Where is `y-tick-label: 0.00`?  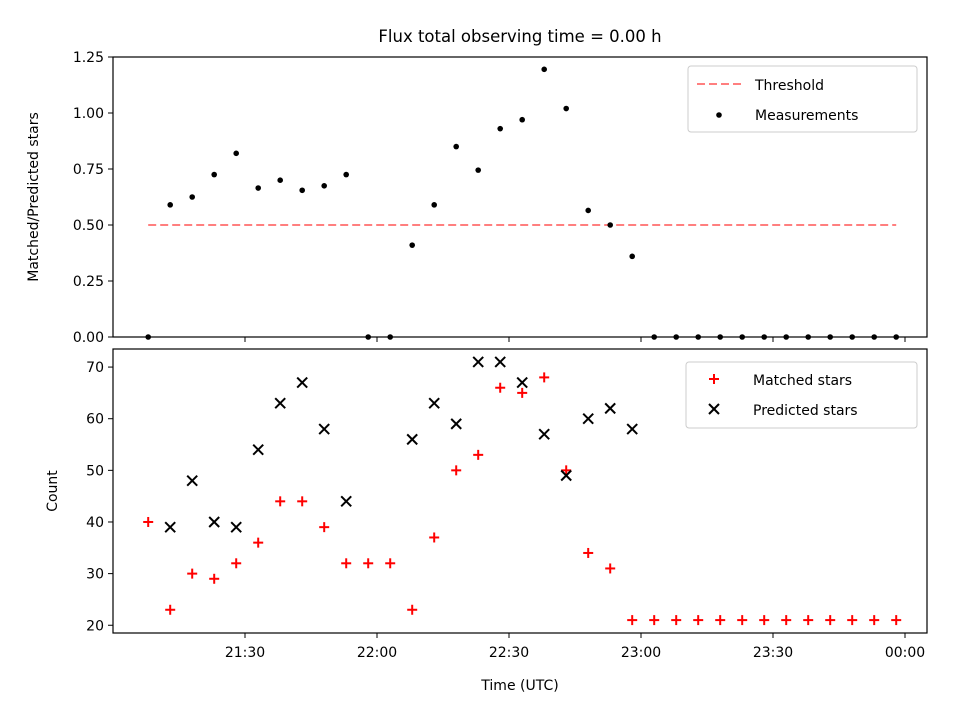
y-tick-label: 0.00 is located at coordinates (88, 338).